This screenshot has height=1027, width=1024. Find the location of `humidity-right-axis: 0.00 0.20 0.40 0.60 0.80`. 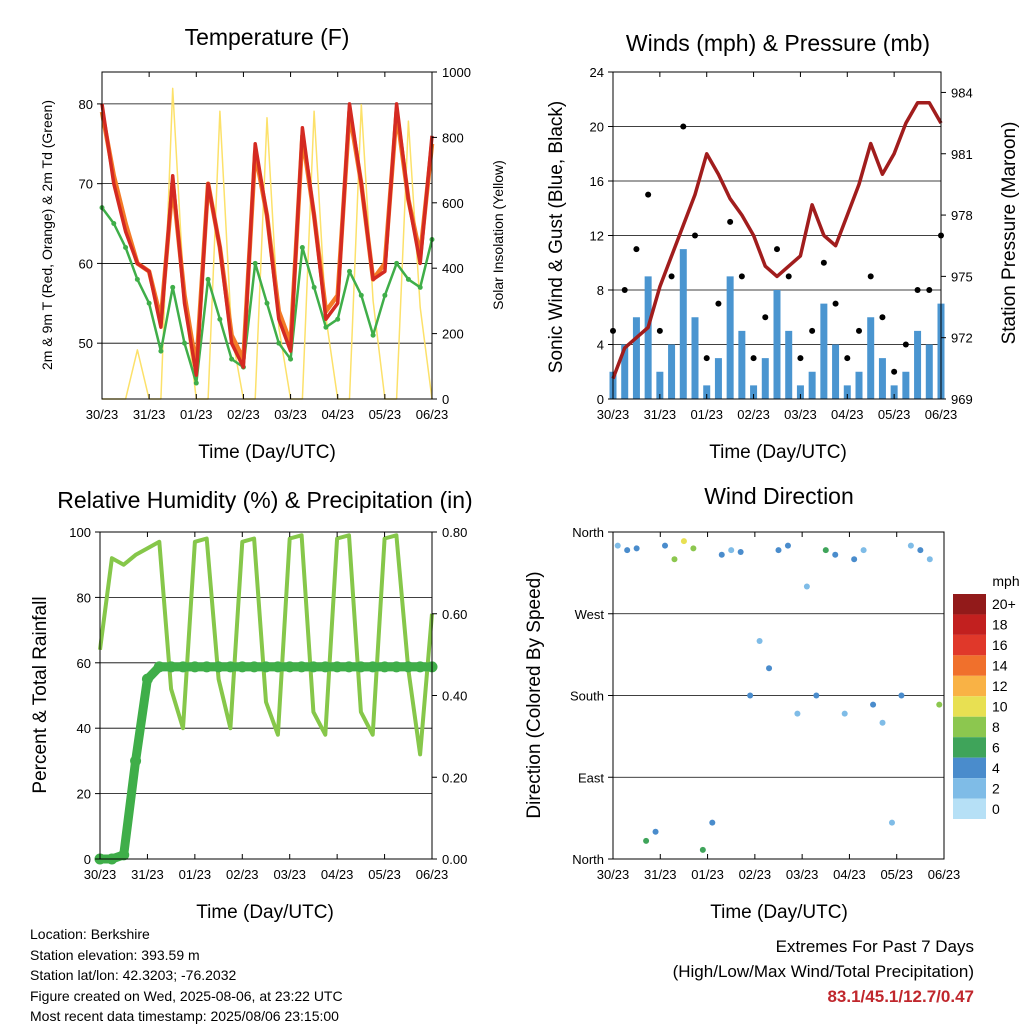

humidity-right-axis: 0.00 0.20 0.40 0.60 0.80 is located at coordinates (449, 696).